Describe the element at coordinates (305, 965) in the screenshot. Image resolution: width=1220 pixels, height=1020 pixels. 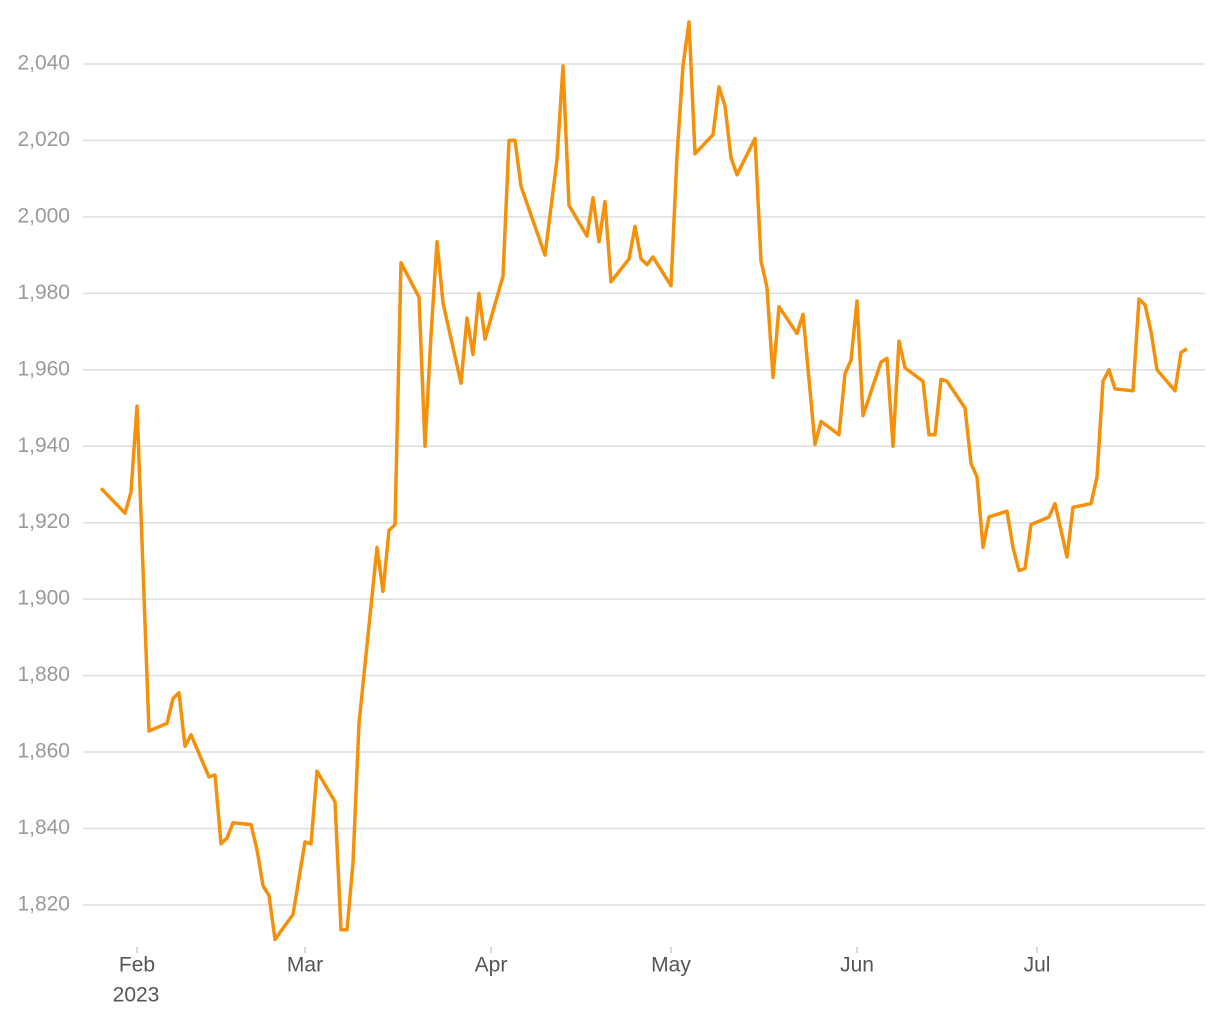
I see `x-tick-label: Mar` at that location.